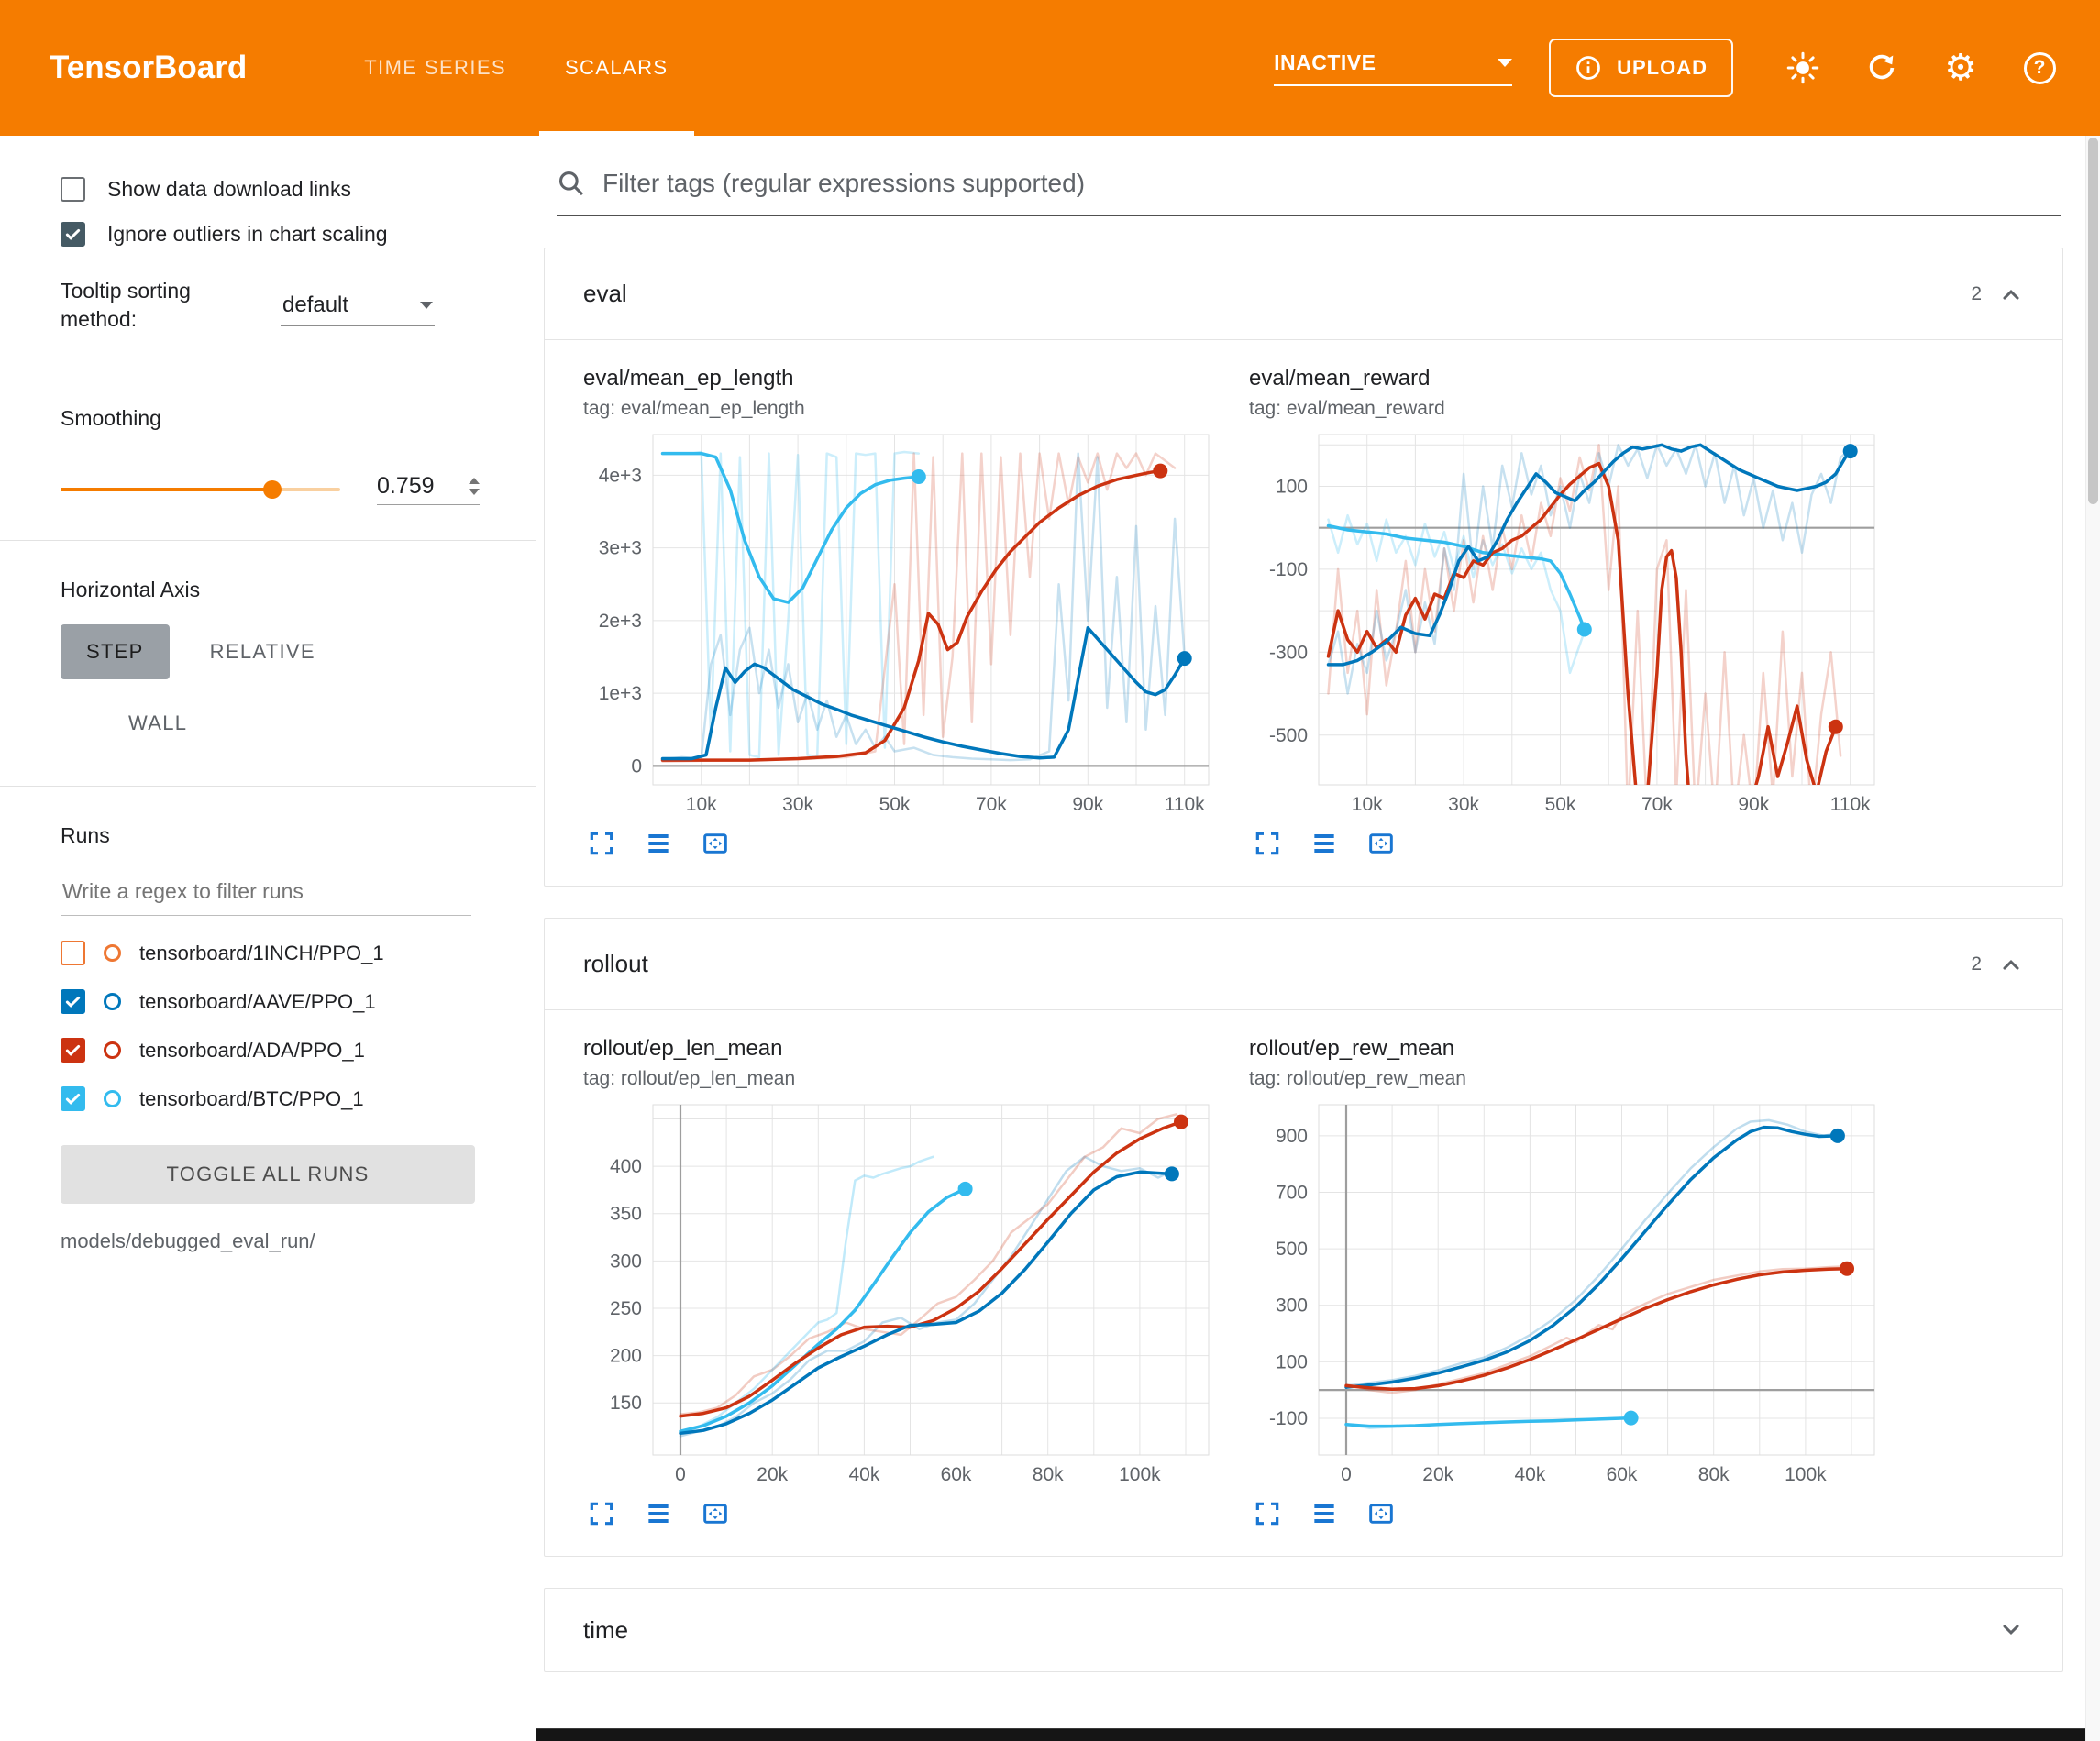  I want to click on tooltip-sorting-label: Tooltip sorting method:, so click(126, 305).